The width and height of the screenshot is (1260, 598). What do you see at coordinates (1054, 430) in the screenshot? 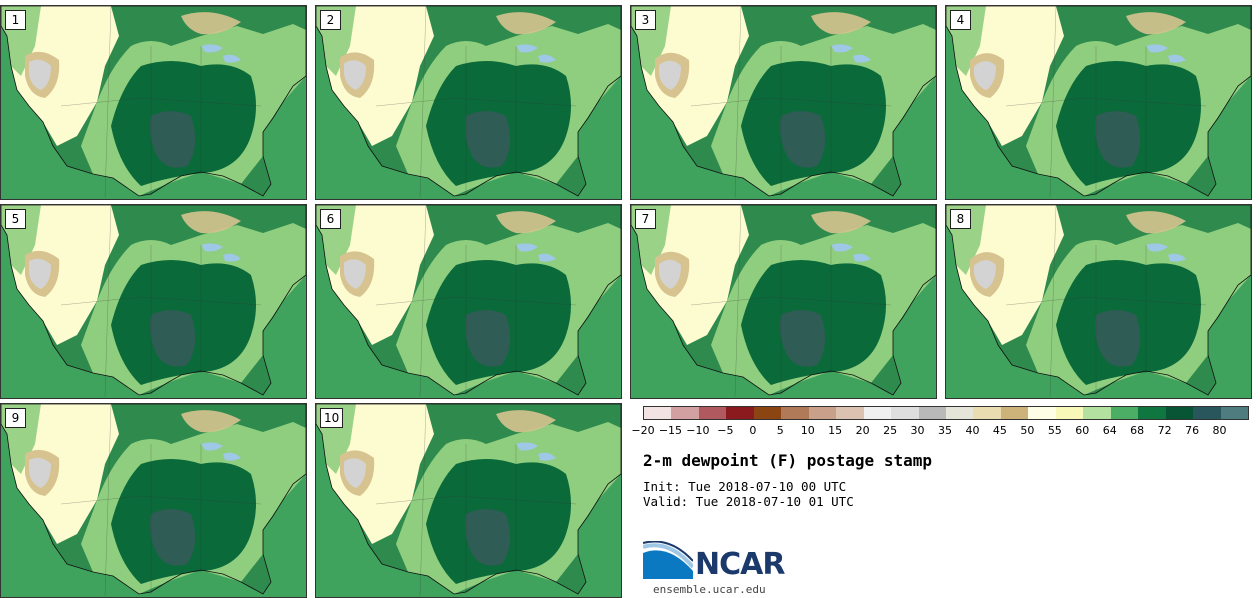
I see `colorbar-tick: 55` at bounding box center [1054, 430].